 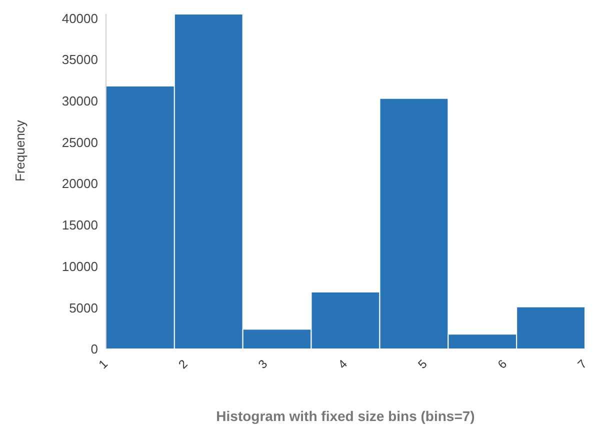 I want to click on x-tick-label: 4, so click(x=342, y=364).